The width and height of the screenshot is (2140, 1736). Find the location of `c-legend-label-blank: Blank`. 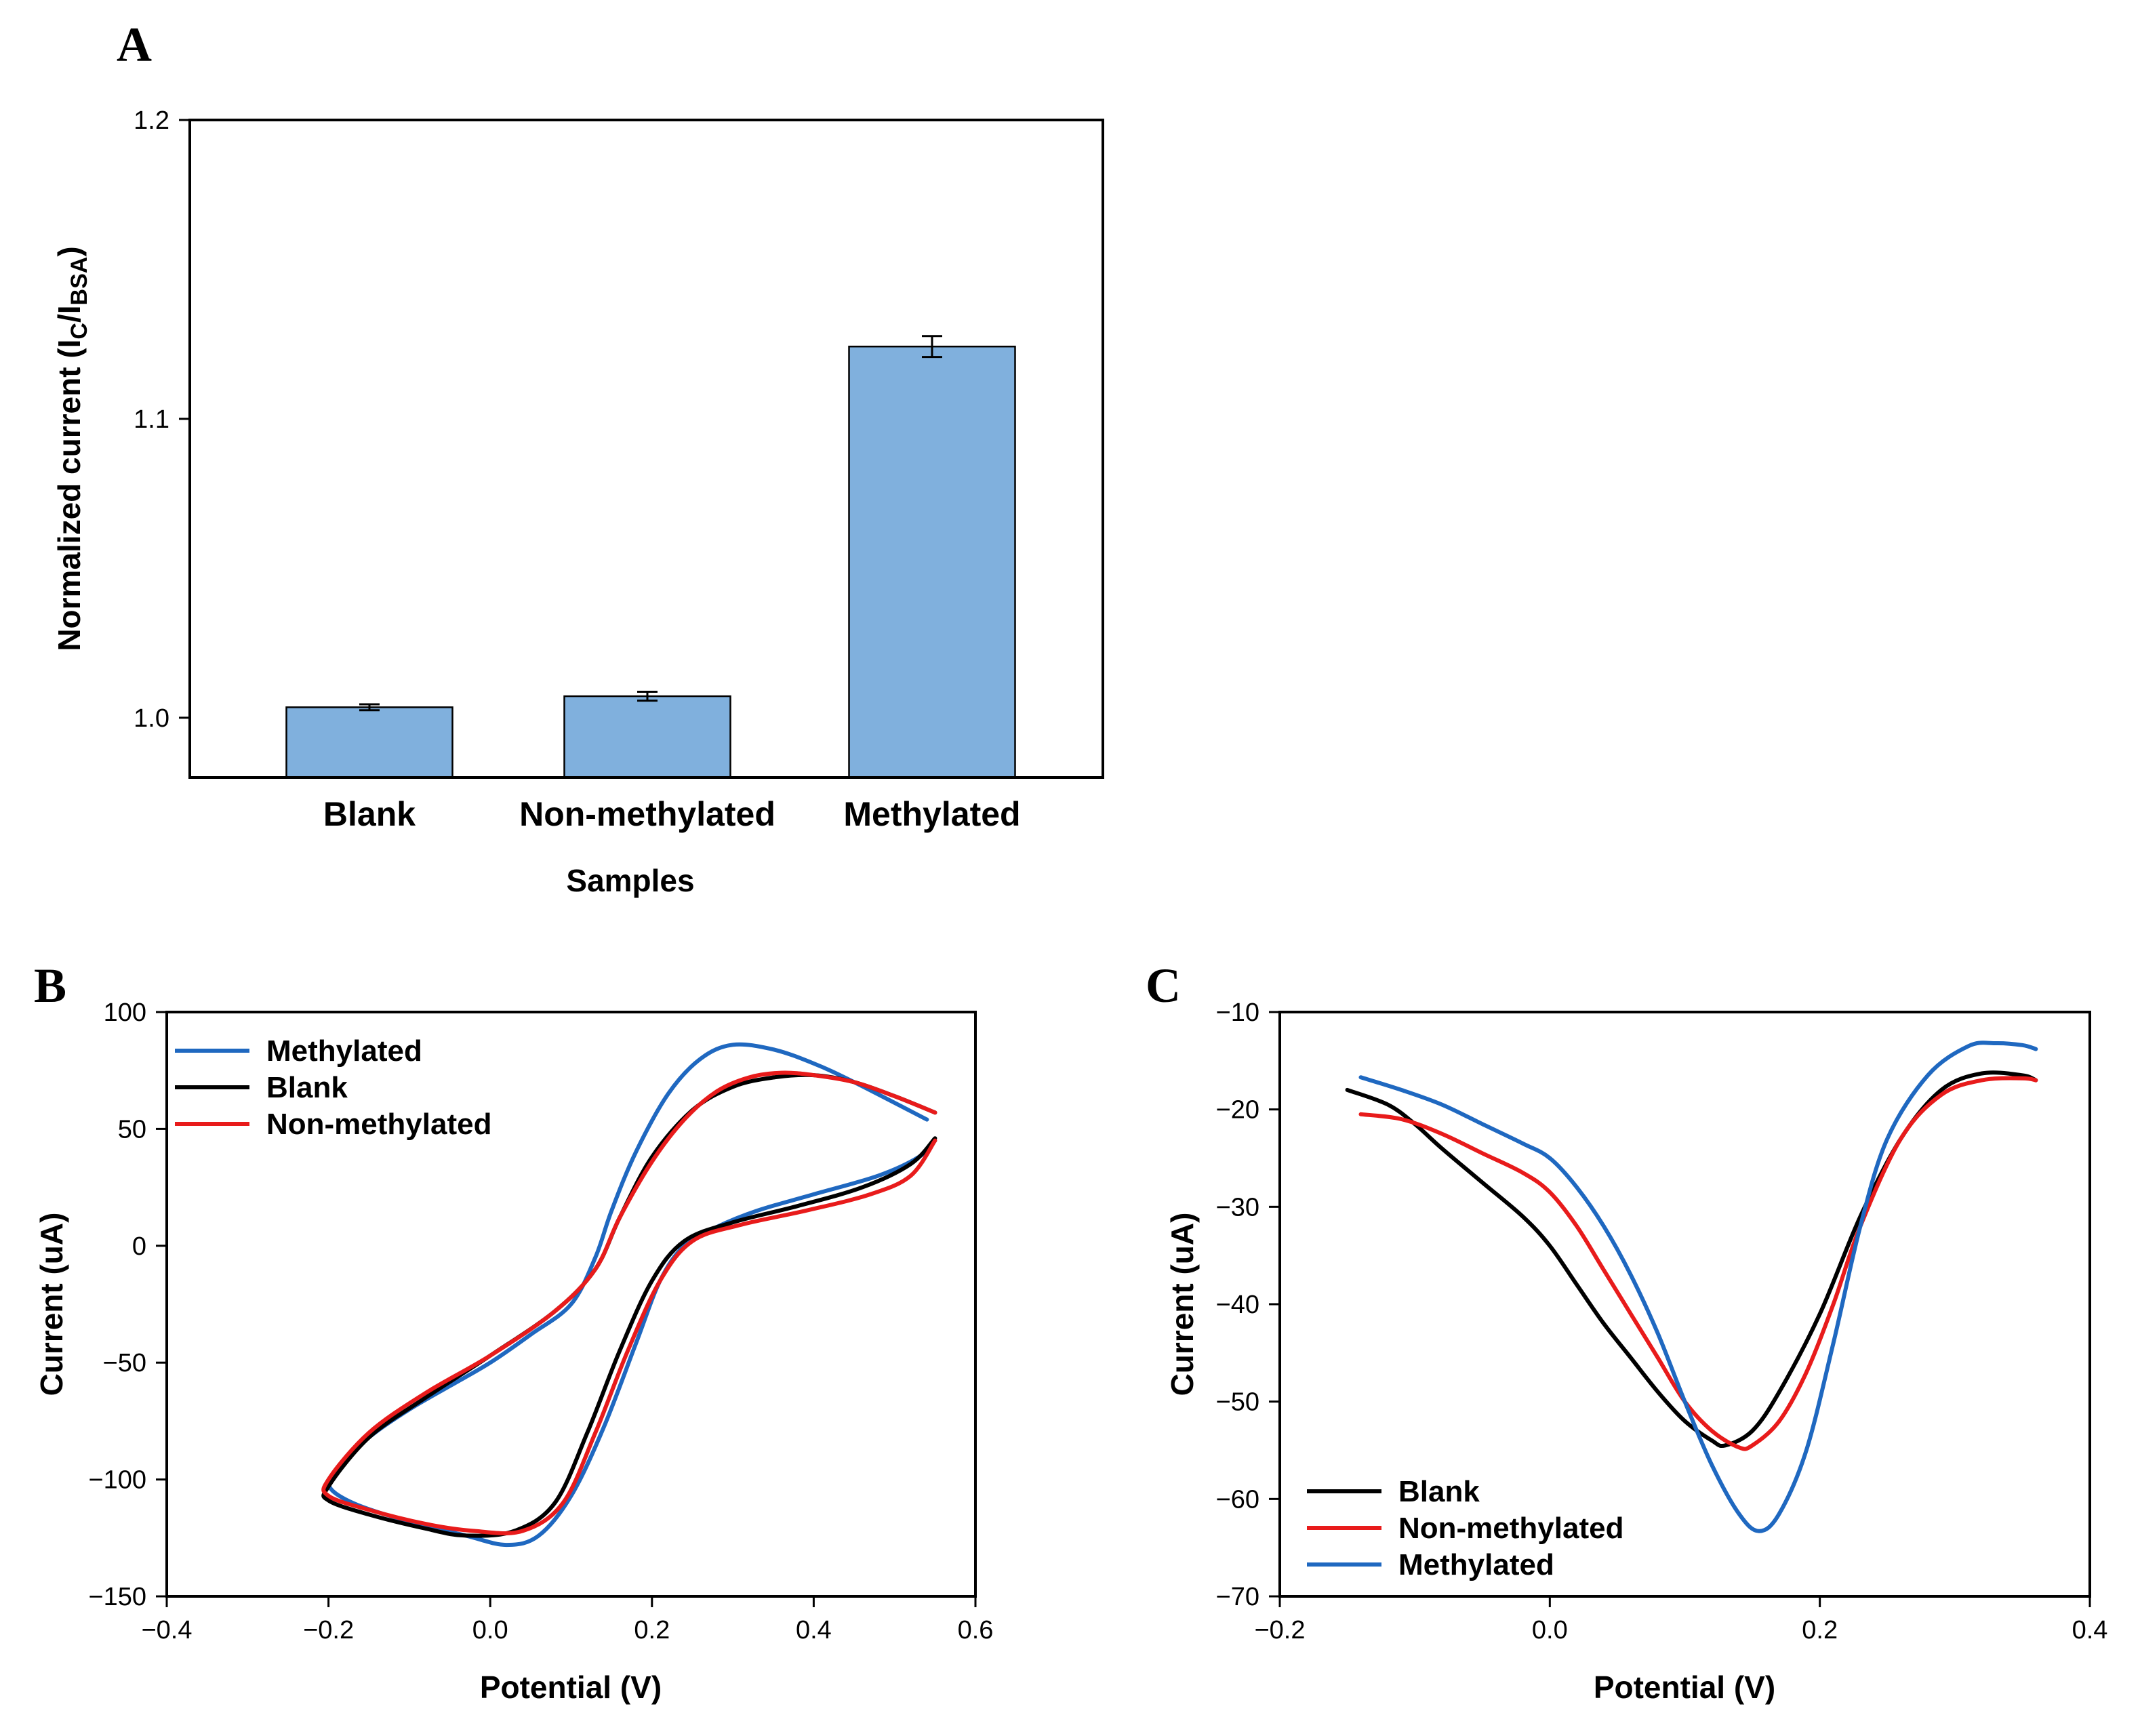

c-legend-label-blank: Blank is located at coordinates (1439, 1491).